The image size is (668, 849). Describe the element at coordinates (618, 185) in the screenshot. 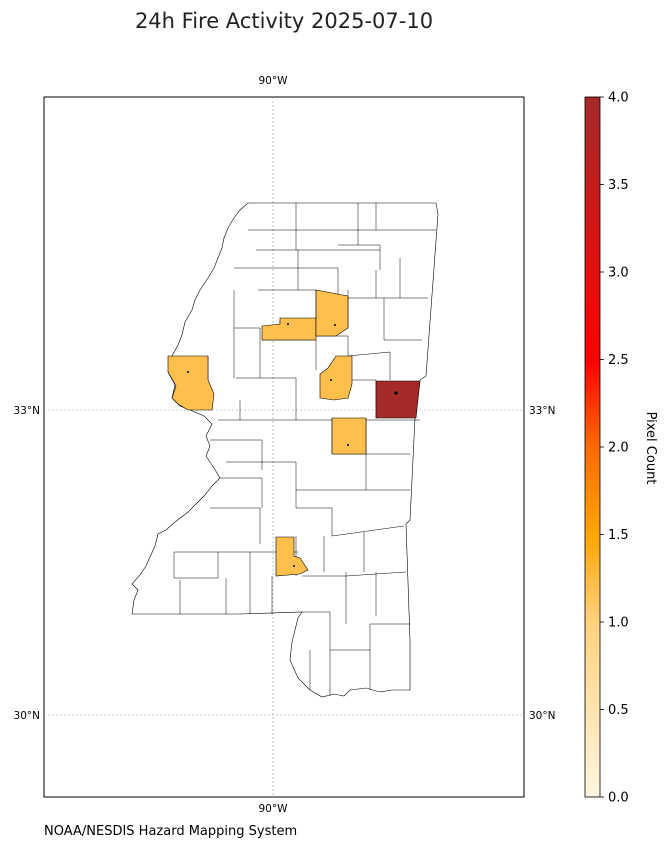

I see `colorbar-tick-label: 3.5` at that location.